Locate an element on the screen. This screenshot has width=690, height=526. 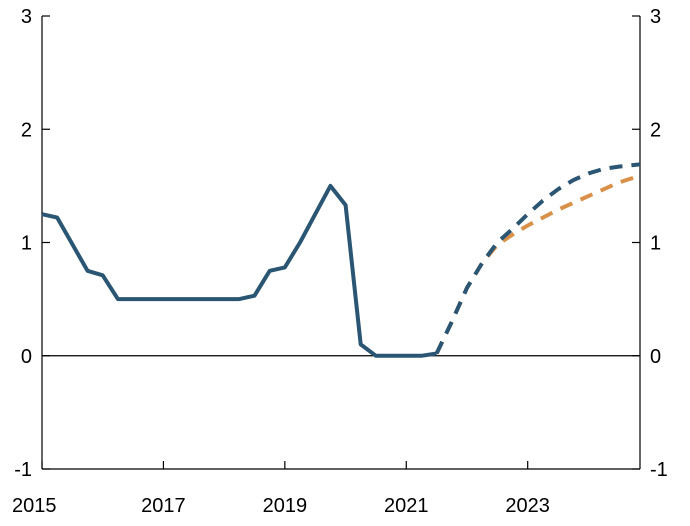
y-tick-label-left: -1 is located at coordinates (23, 470).